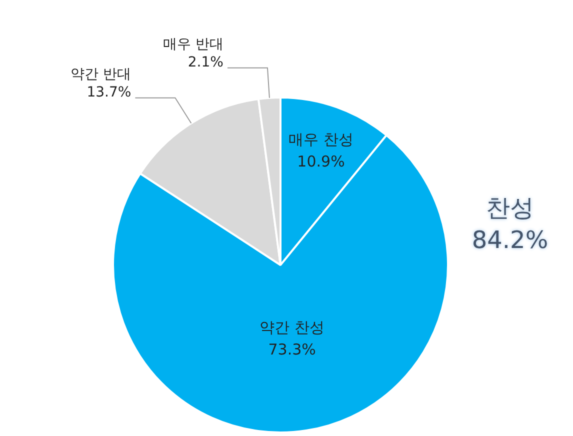 The width and height of the screenshot is (573, 436). What do you see at coordinates (109, 92) in the screenshot?
I see `data-label: 13.7%` at bounding box center [109, 92].